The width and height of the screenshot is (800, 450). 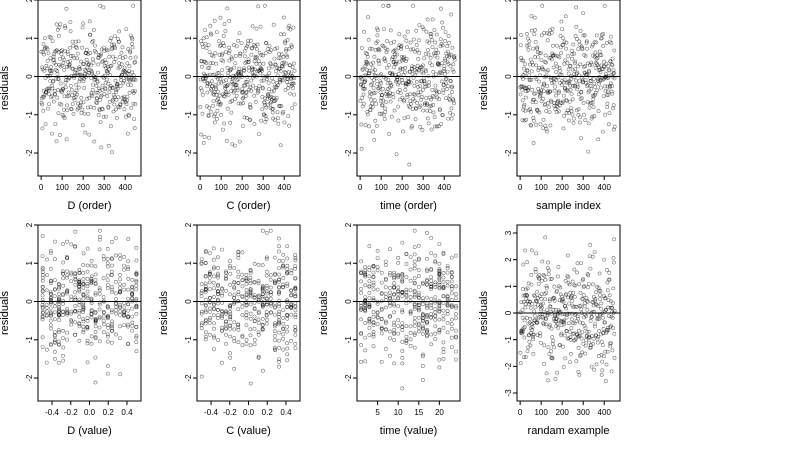 What do you see at coordinates (563, 412) in the screenshot?
I see `x-tick-label: 200` at bounding box center [563, 412].